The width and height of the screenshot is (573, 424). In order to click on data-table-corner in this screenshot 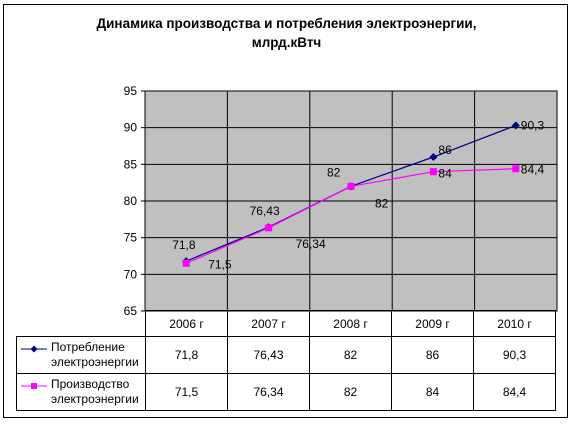, I will do `click(81, 323)`.